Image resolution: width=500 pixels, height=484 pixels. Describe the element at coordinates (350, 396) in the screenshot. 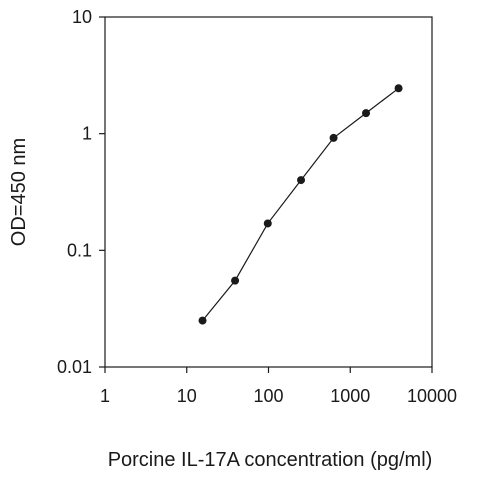

I see `x-tick-label: 1000` at that location.